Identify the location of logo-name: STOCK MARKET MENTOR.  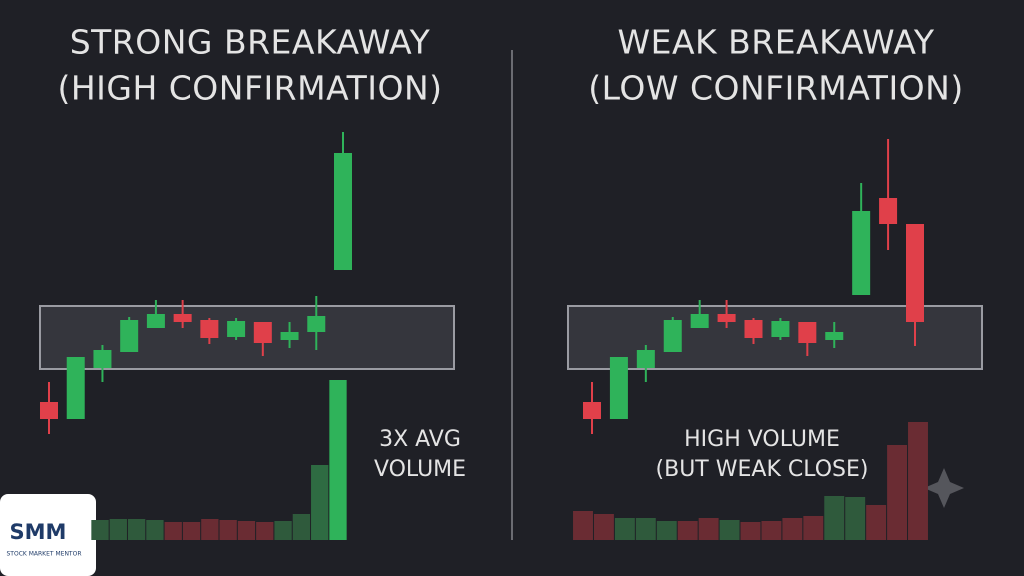
(44, 554).